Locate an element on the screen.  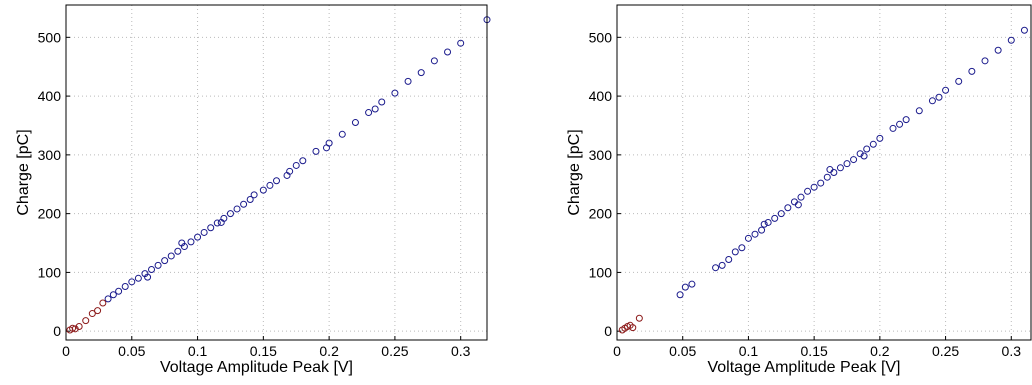
x-tick-label: 0.3 is located at coordinates (1012, 351).